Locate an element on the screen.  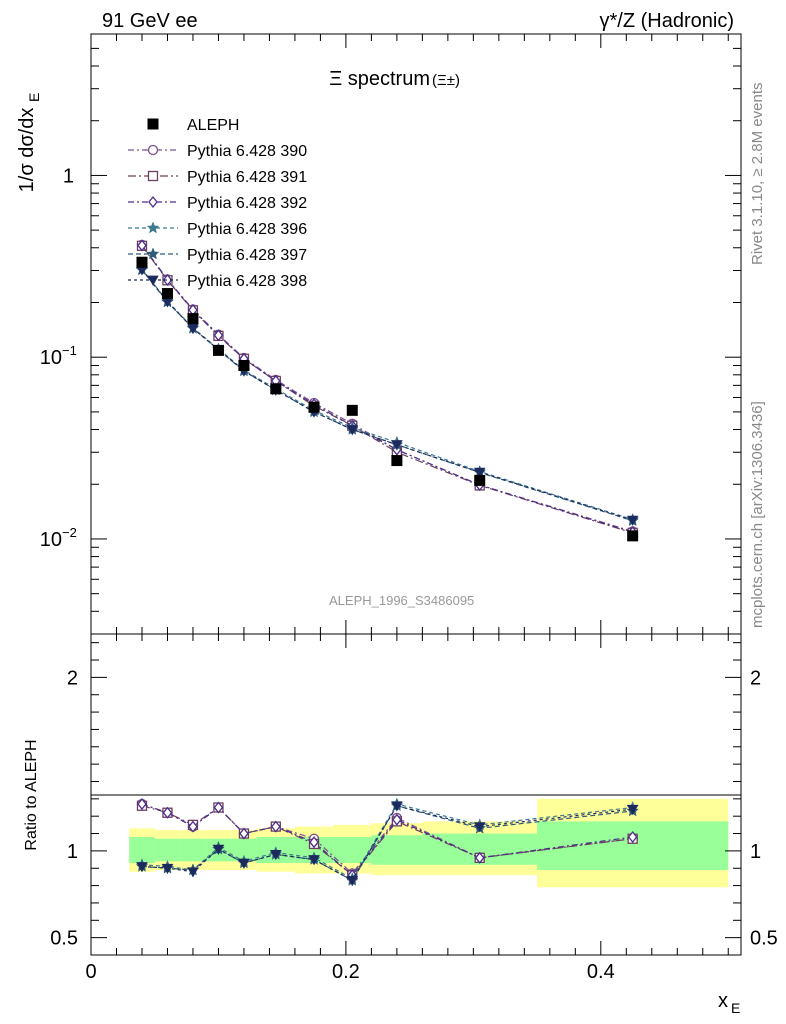
legend-label: Pythia 6.428 392 is located at coordinates (247, 203).